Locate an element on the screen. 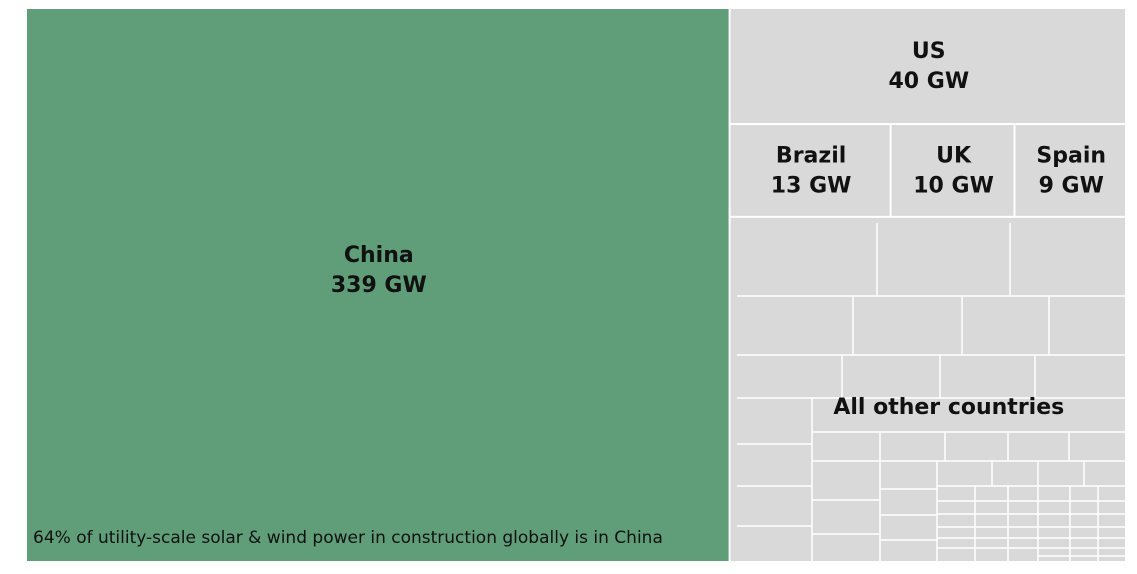  cell-label: China is located at coordinates (379, 255).